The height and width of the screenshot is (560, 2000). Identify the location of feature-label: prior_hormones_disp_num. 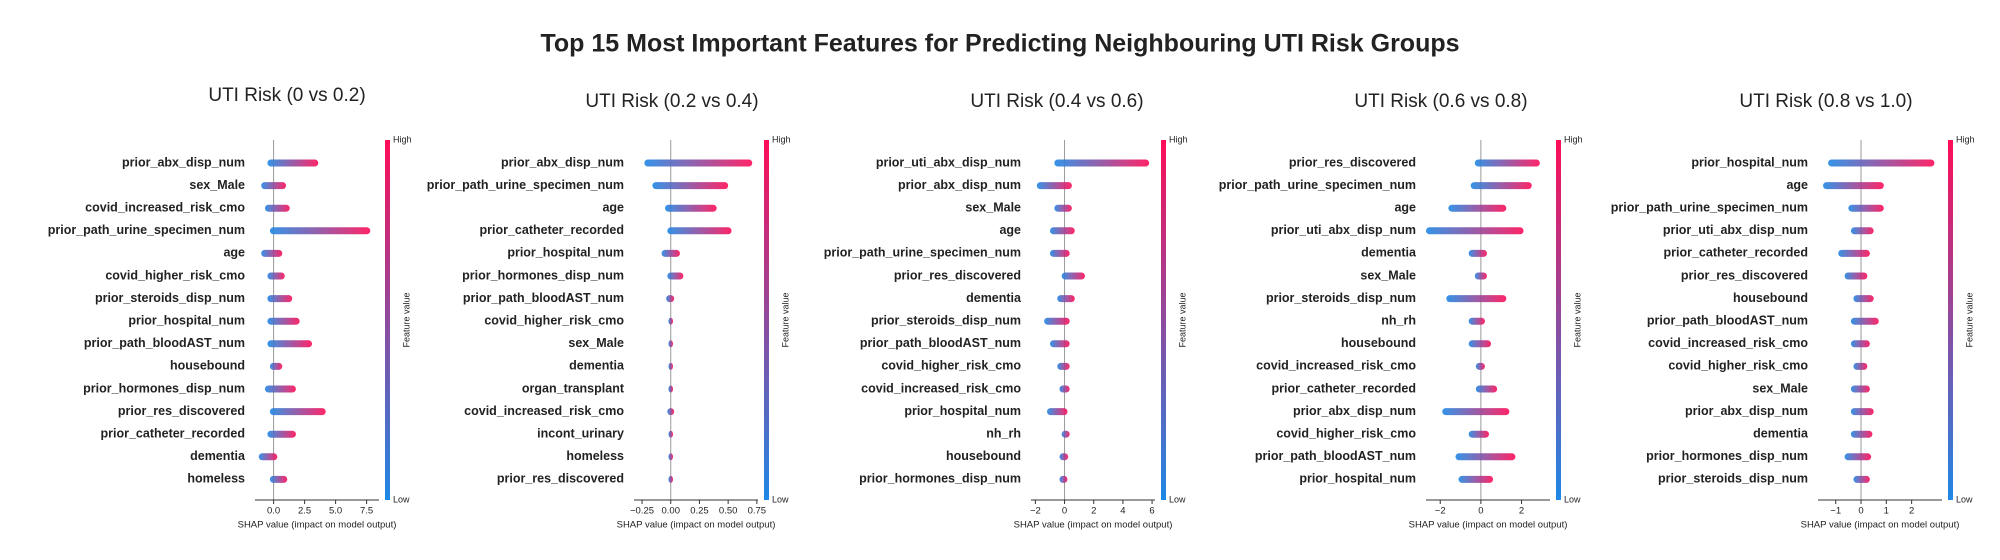
(164, 388).